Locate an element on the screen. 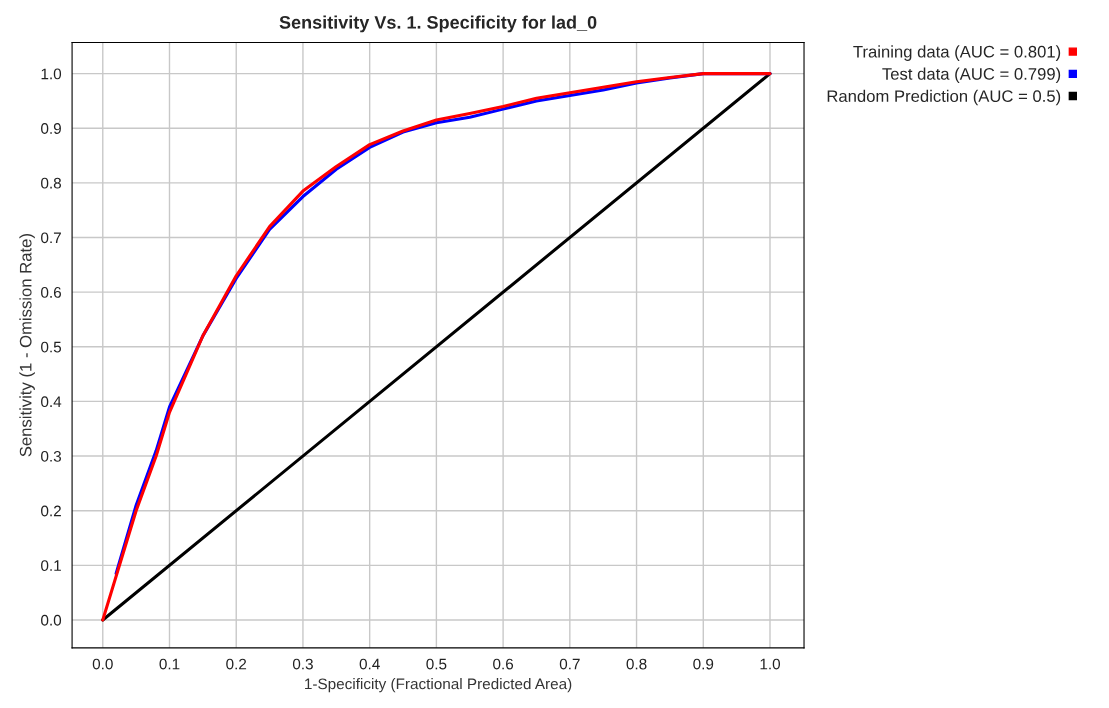 The width and height of the screenshot is (1109, 708). legend-label: Random Prediction (AUC = 0.5) is located at coordinates (944, 97).